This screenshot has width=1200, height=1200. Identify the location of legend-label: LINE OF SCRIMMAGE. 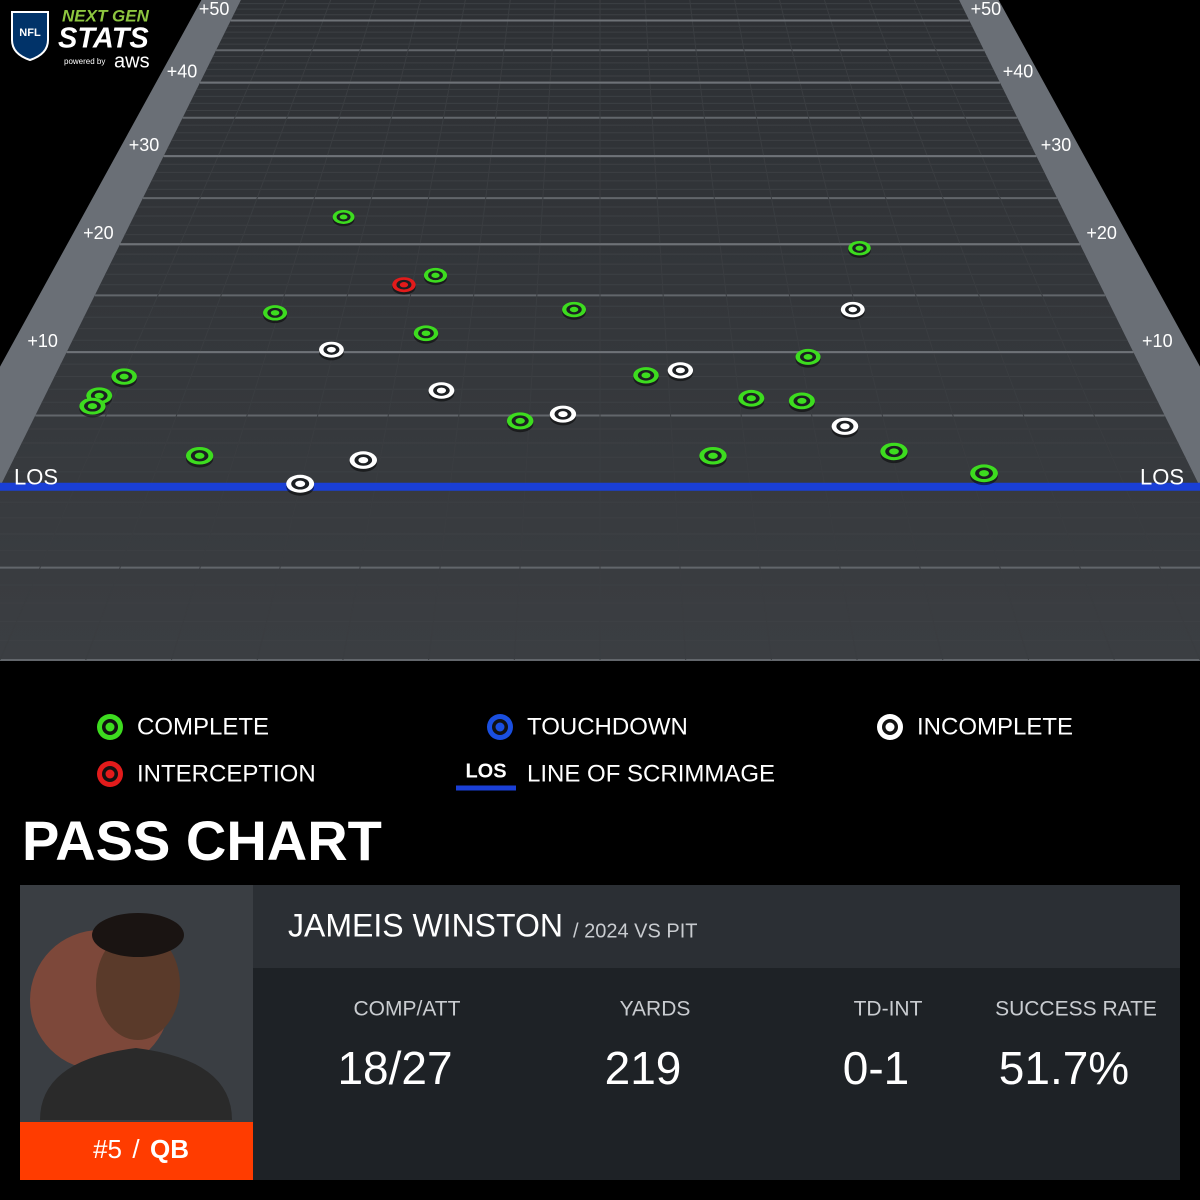
(651, 773).